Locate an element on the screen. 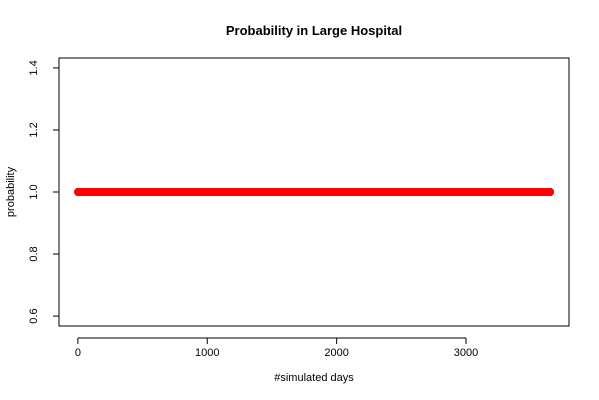 This screenshot has width=599, height=400. chart-title: Probability in Large Hospital is located at coordinates (314, 30).